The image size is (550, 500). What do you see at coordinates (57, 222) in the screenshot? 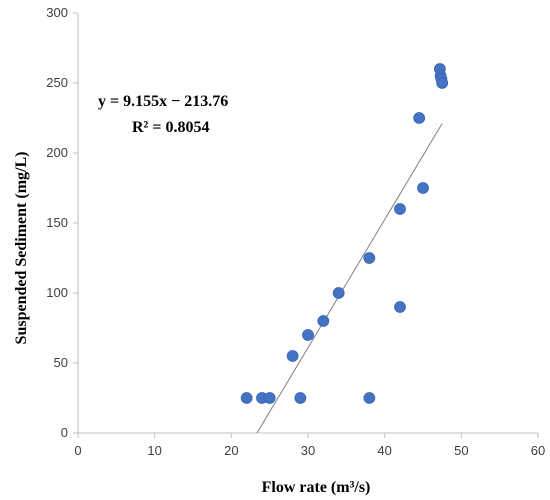
I see `y-tick-label: 150` at bounding box center [57, 222].